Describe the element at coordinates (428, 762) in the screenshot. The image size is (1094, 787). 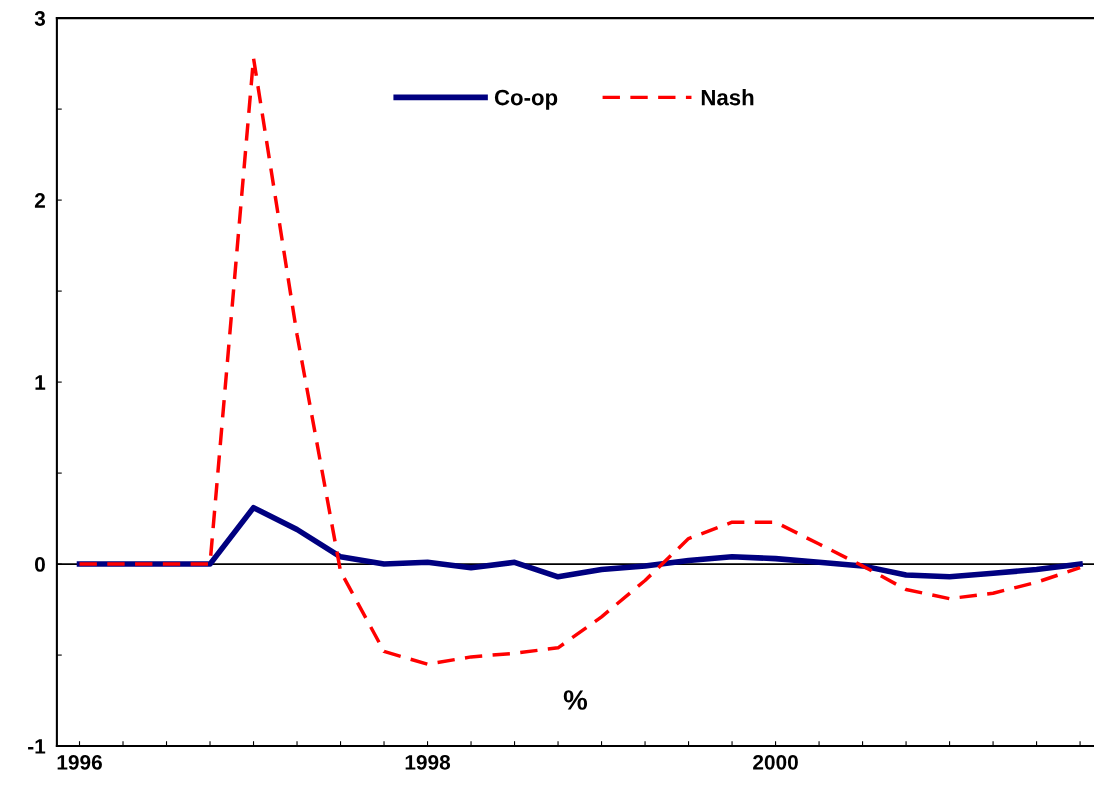
I see `x-tick-label: 1998` at that location.